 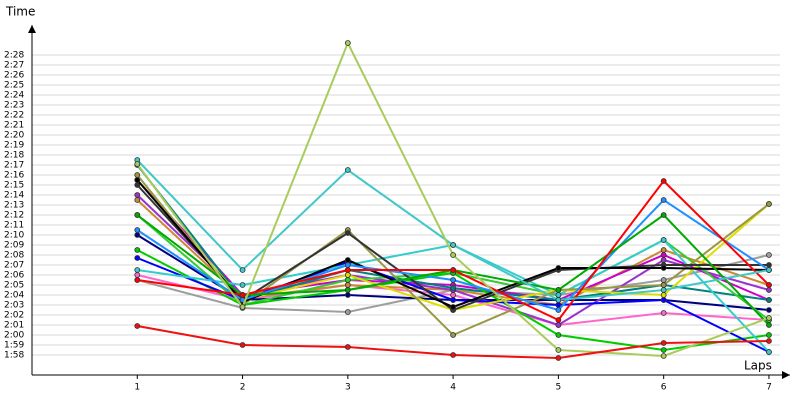 I want to click on y-tick-label: 1:58, so click(x=14, y=356).